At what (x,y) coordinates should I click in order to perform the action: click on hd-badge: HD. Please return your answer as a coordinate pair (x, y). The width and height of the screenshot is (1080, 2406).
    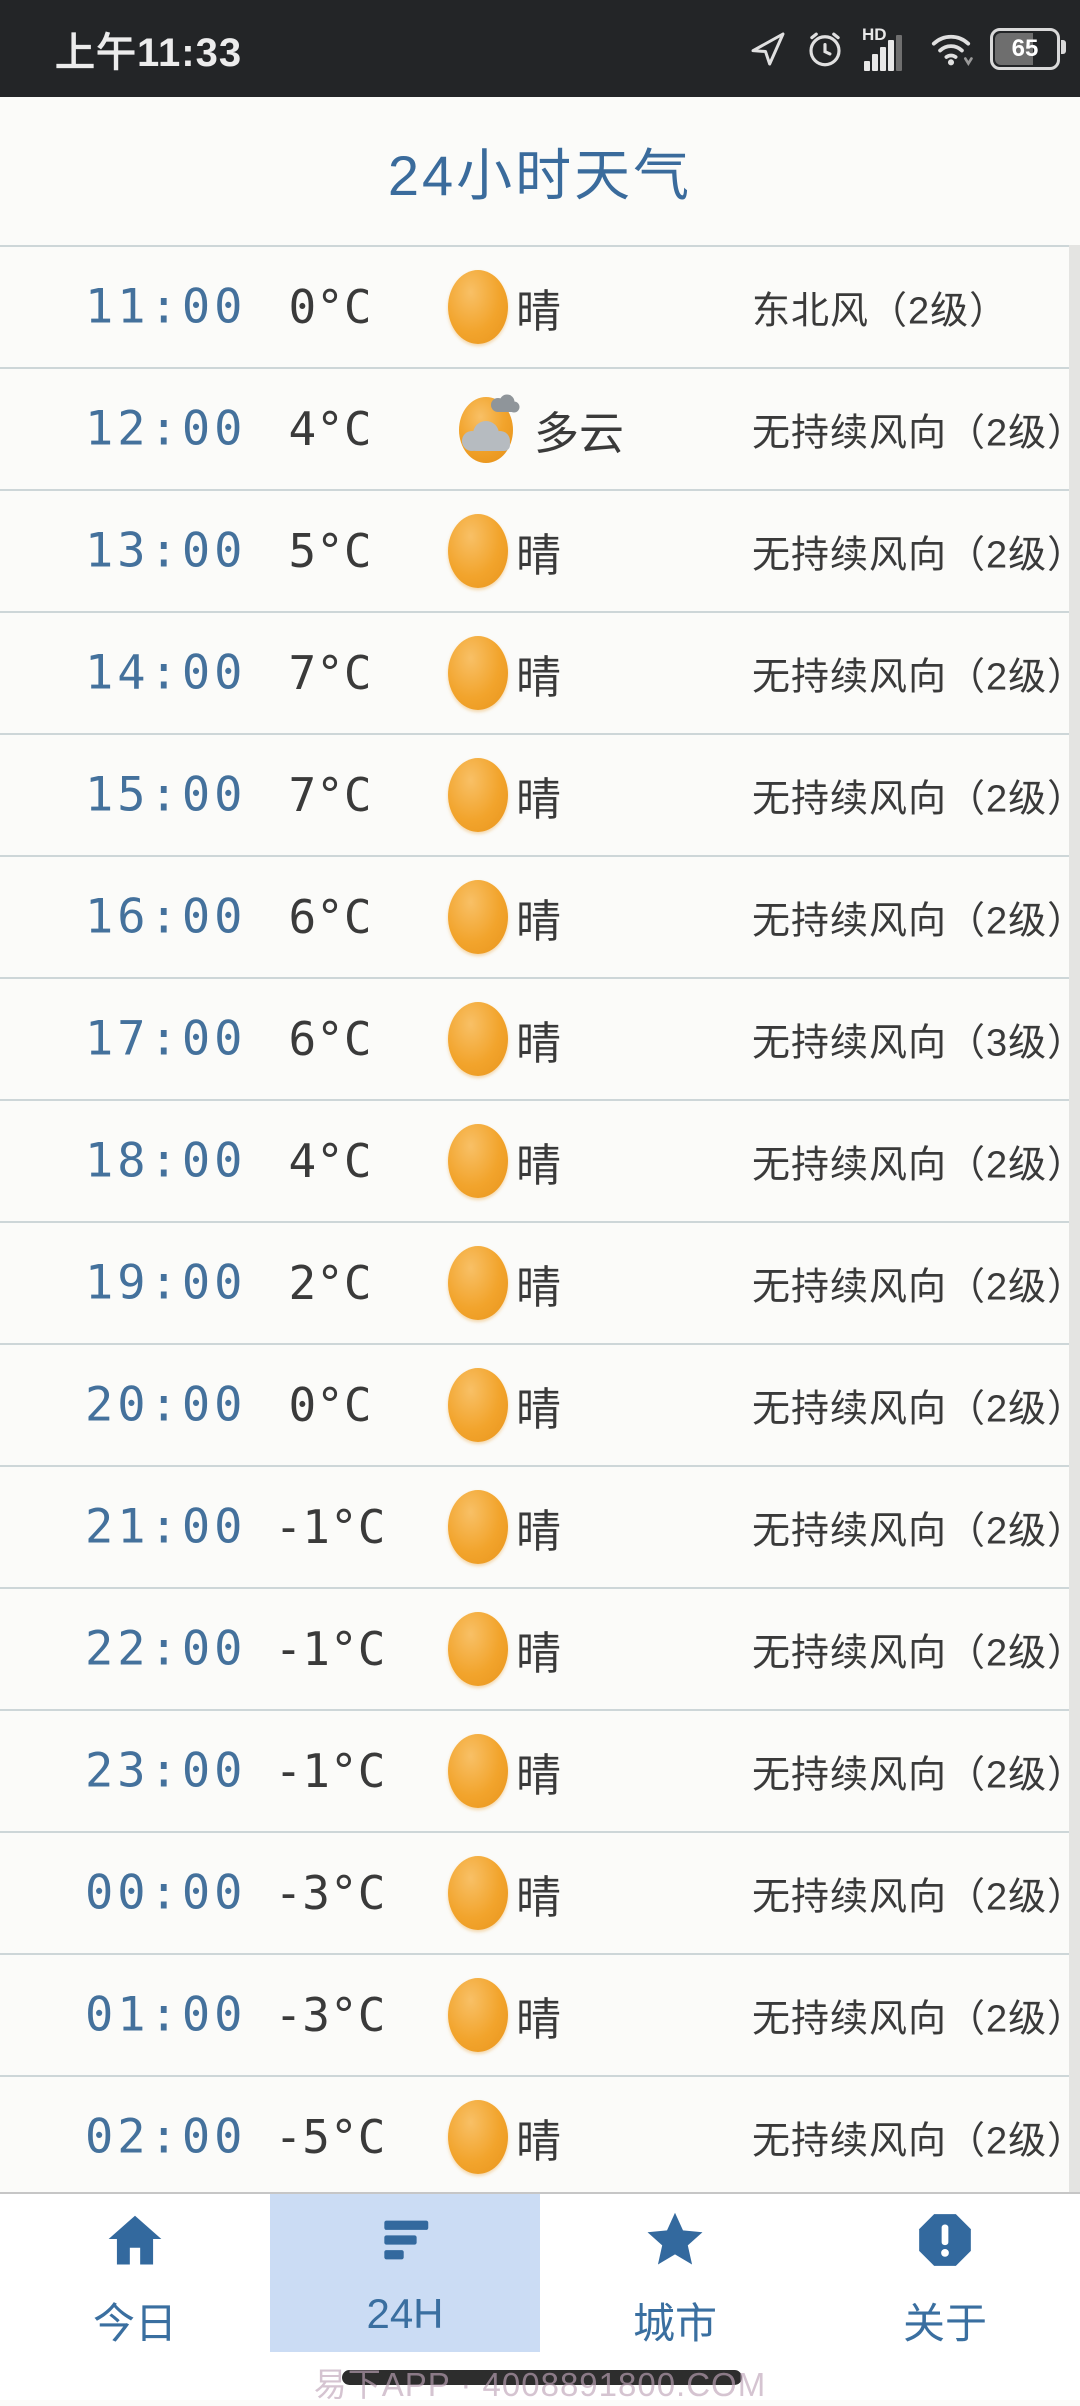
    Looking at the image, I should click on (874, 34).